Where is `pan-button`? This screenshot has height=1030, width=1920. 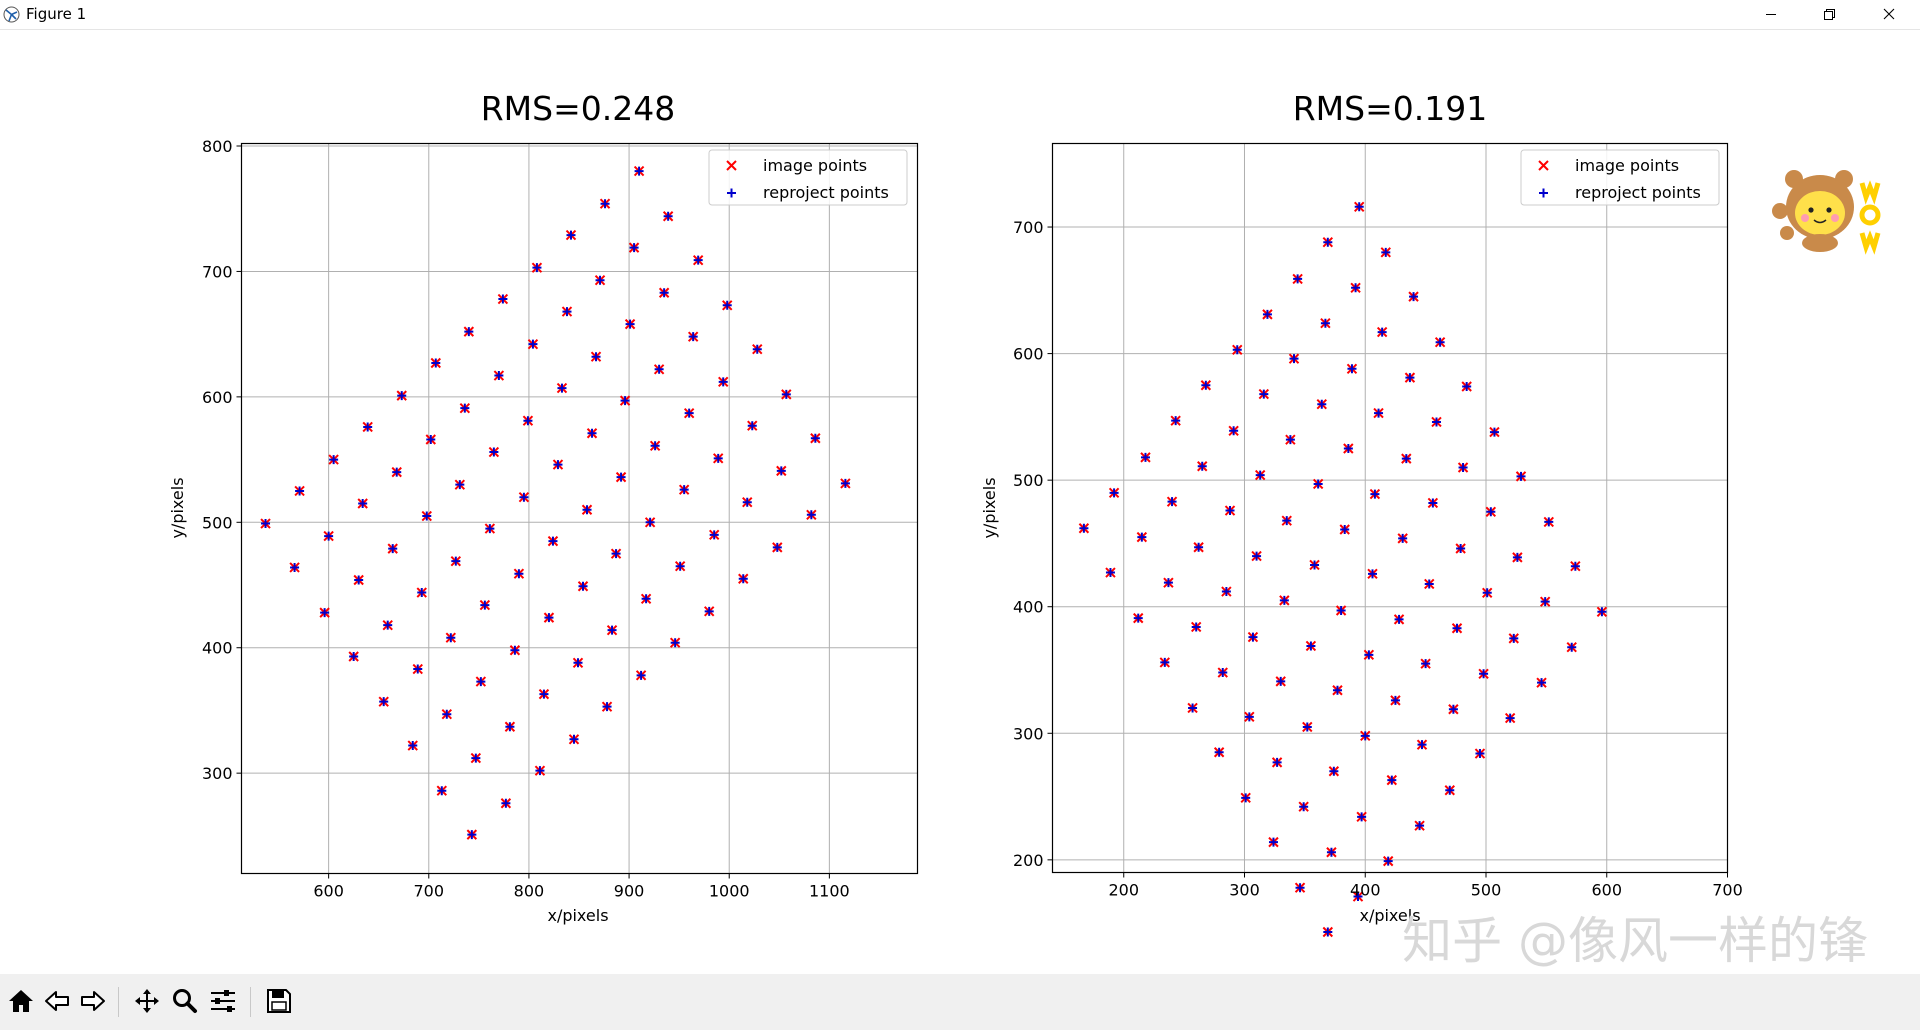
pan-button is located at coordinates (147, 1001).